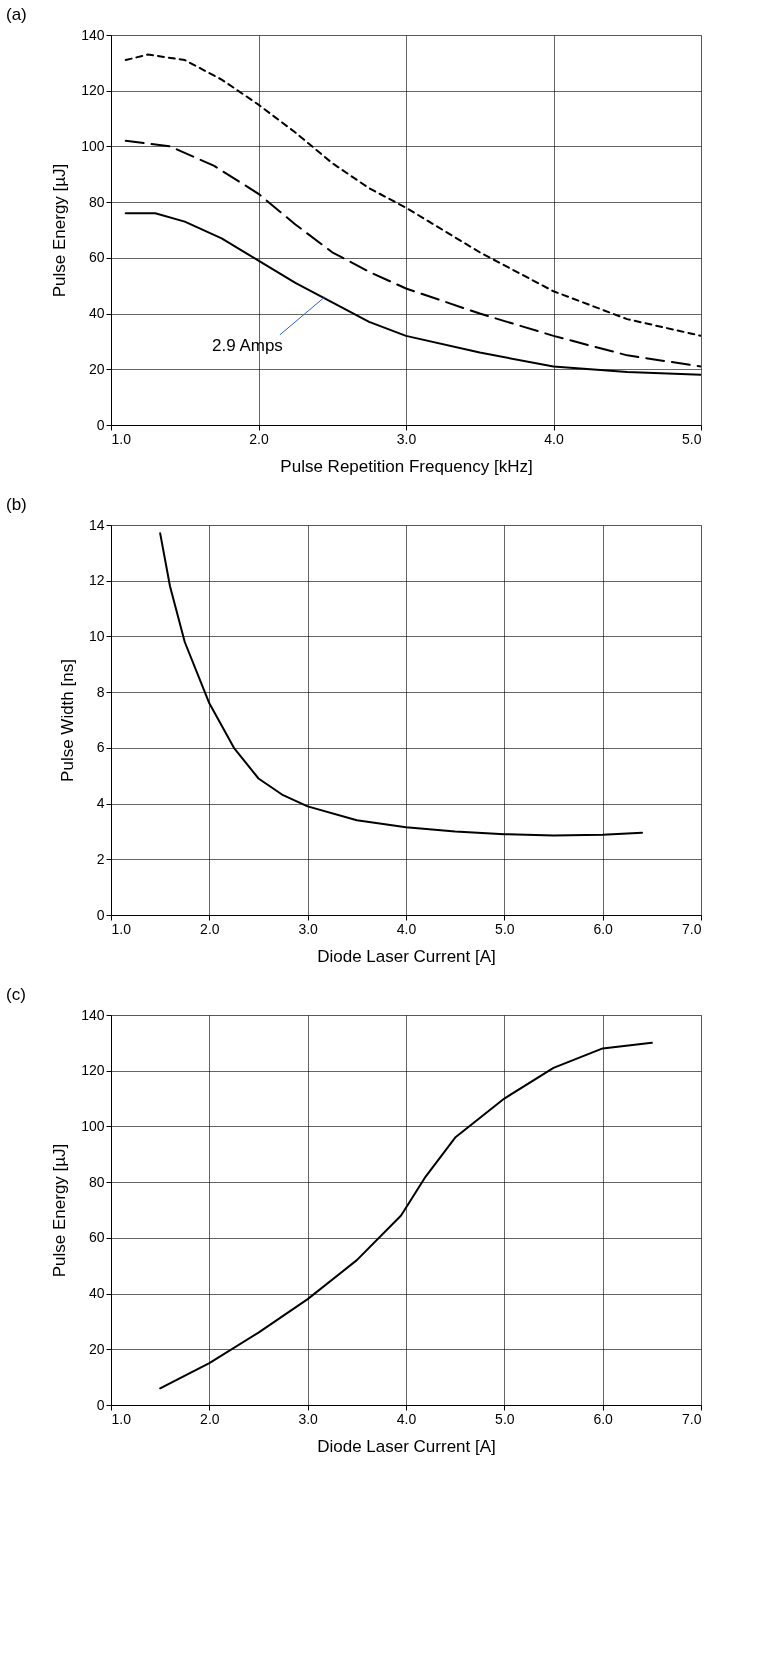 The height and width of the screenshot is (1654, 774). What do you see at coordinates (96, 524) in the screenshot?
I see `y-tick-label: 14` at bounding box center [96, 524].